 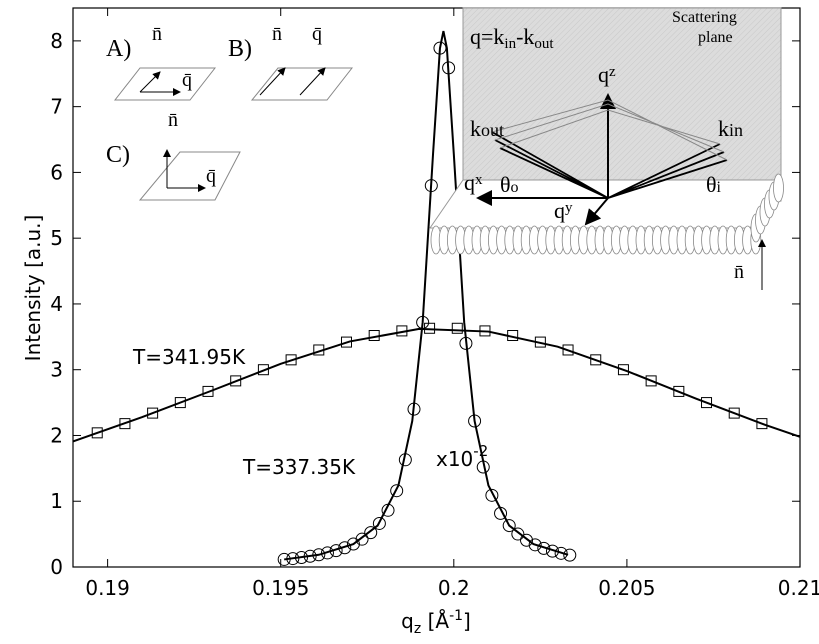 What do you see at coordinates (189, 357) in the screenshot?
I see `annotation: T=341.95K` at bounding box center [189, 357].